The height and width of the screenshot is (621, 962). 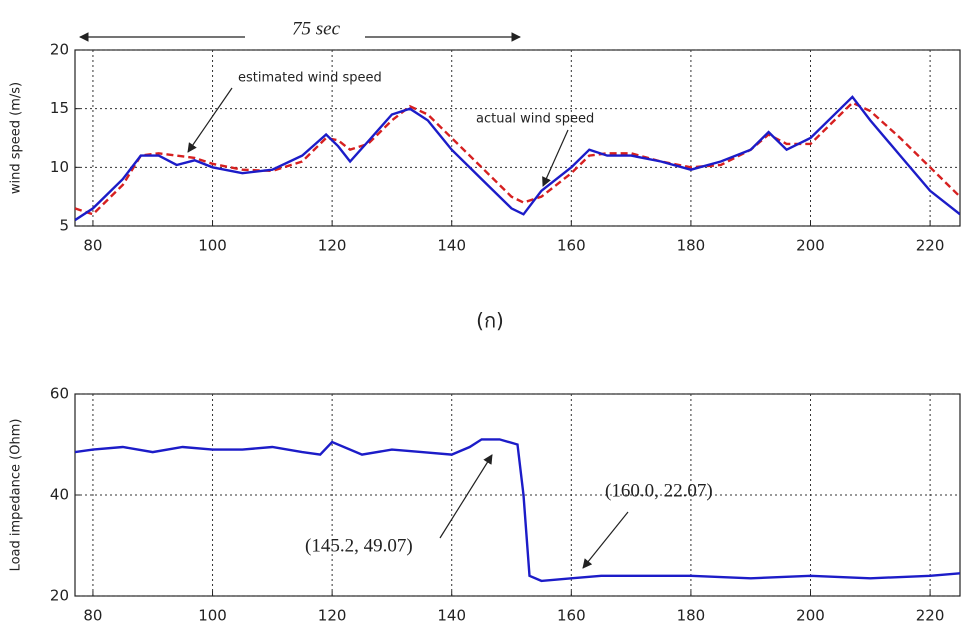 What do you see at coordinates (16, 495) in the screenshot?
I see `y-axis-label: Load impedance (Ohm)` at bounding box center [16, 495].